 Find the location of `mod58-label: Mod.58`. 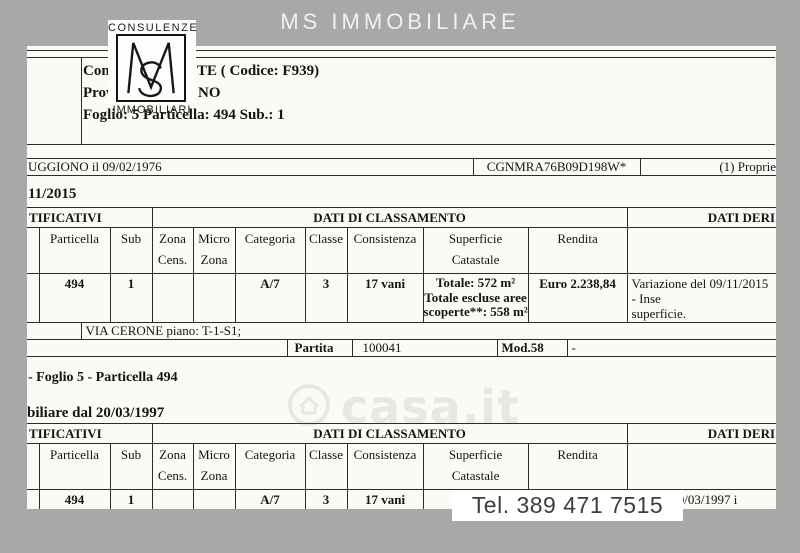

mod58-label: Mod.58 is located at coordinates (532, 348).